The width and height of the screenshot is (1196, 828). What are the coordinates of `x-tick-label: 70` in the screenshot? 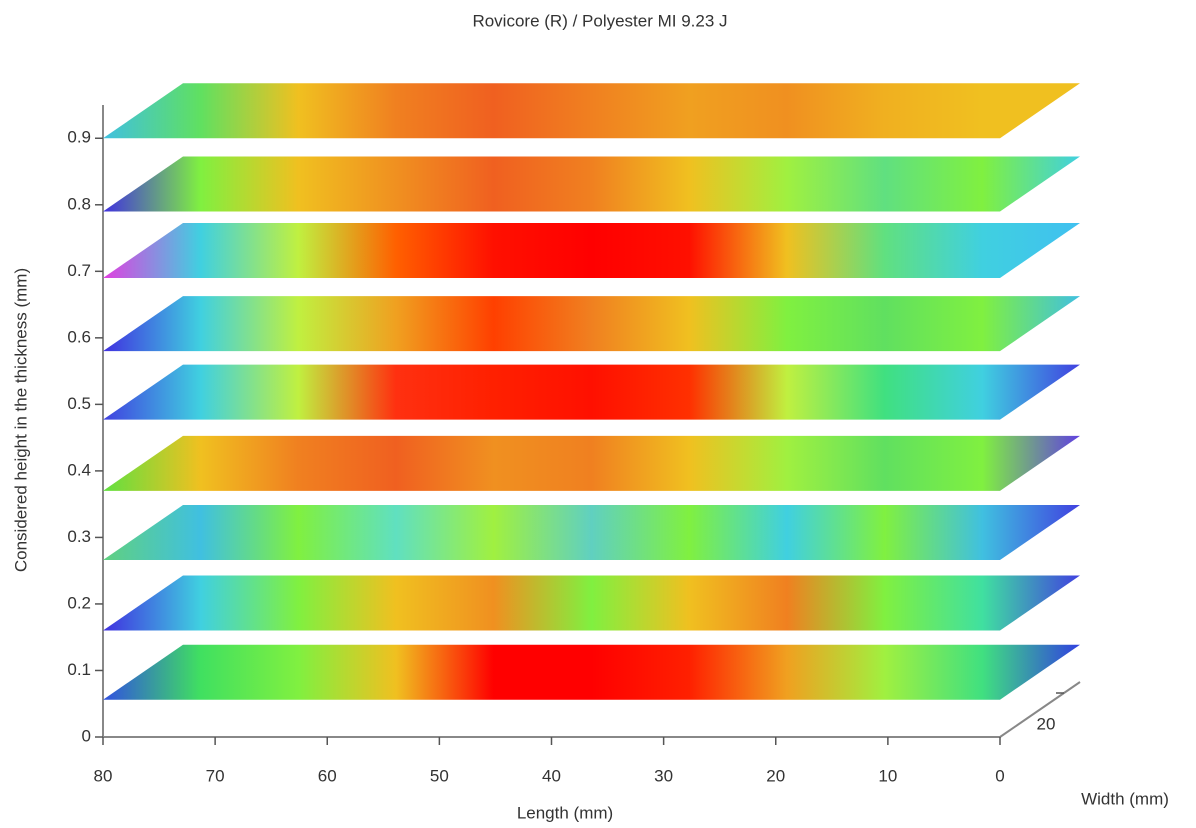 It's located at (215, 775).